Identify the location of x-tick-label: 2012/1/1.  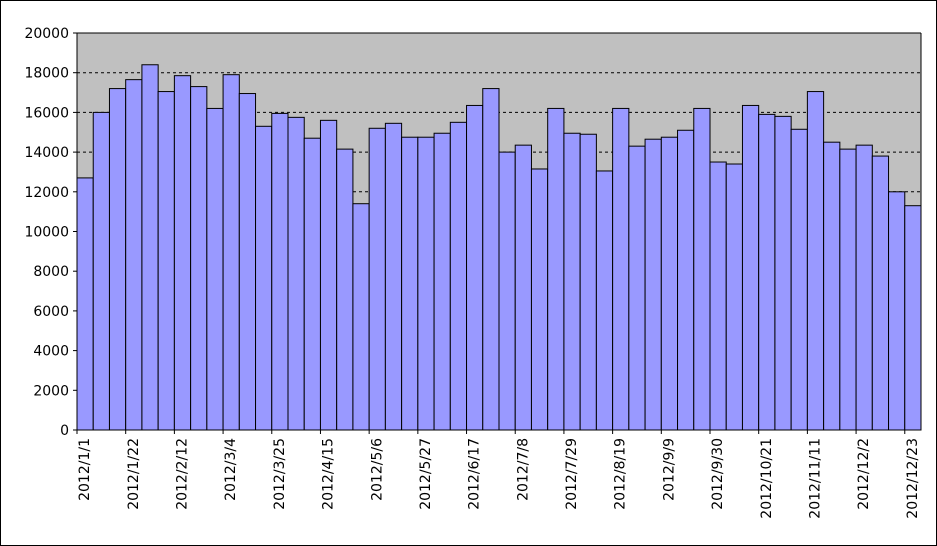
(85, 469).